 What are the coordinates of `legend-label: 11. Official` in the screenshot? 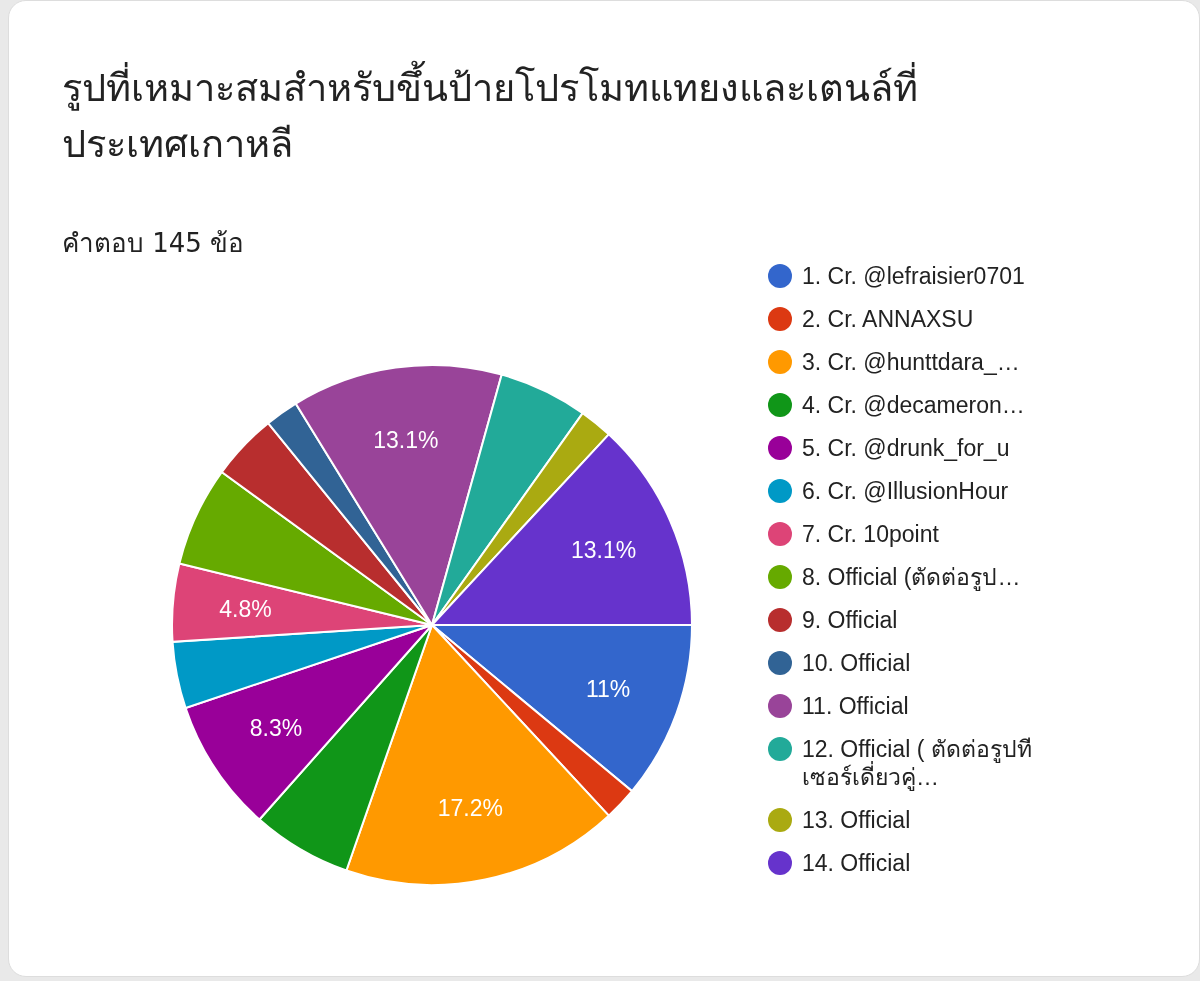 It's located at (855, 706).